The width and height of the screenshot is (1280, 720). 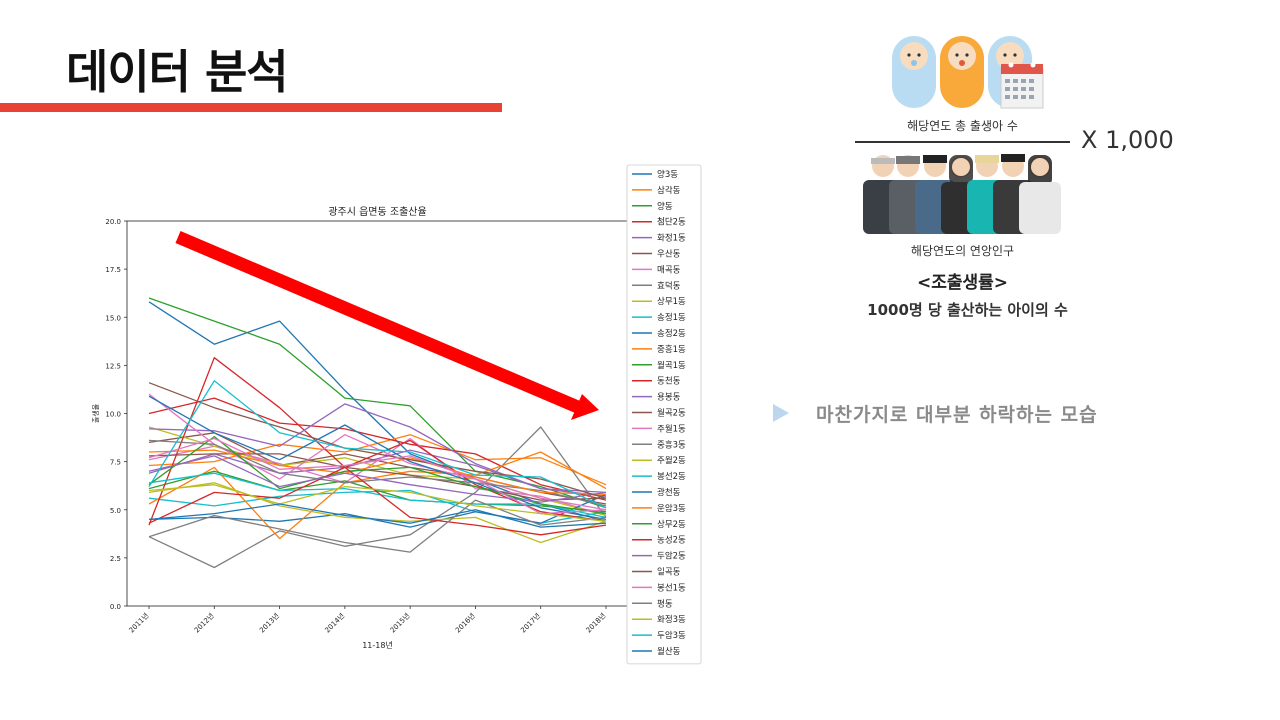 I want to click on legend-entry: 주월1동, so click(x=671, y=428).